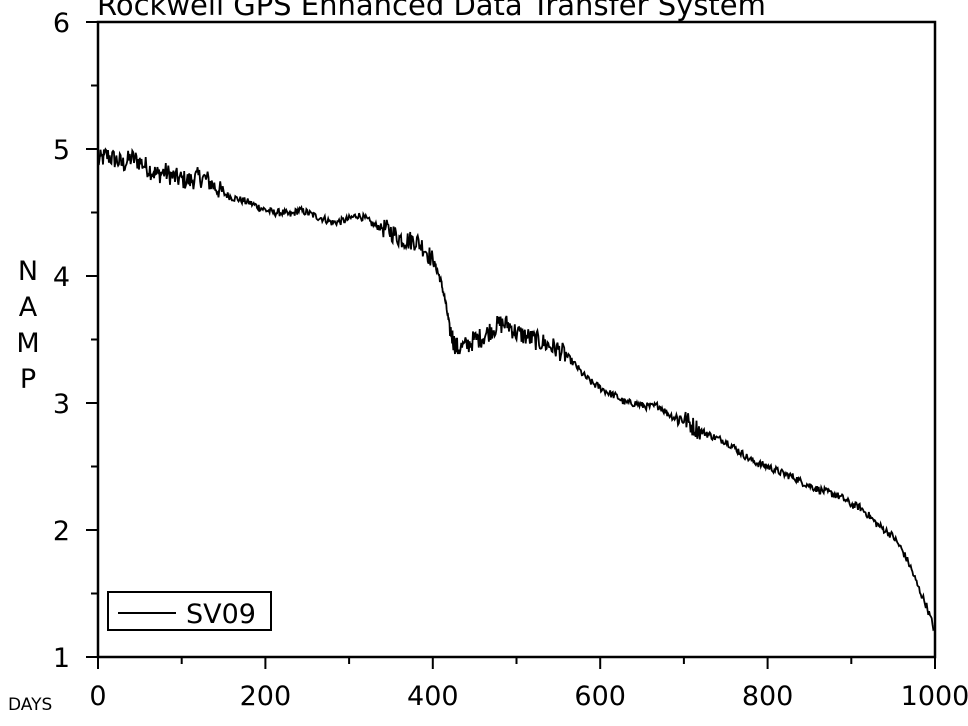  Describe the element at coordinates (433, 696) in the screenshot. I see `x-tick-label: 400` at that location.